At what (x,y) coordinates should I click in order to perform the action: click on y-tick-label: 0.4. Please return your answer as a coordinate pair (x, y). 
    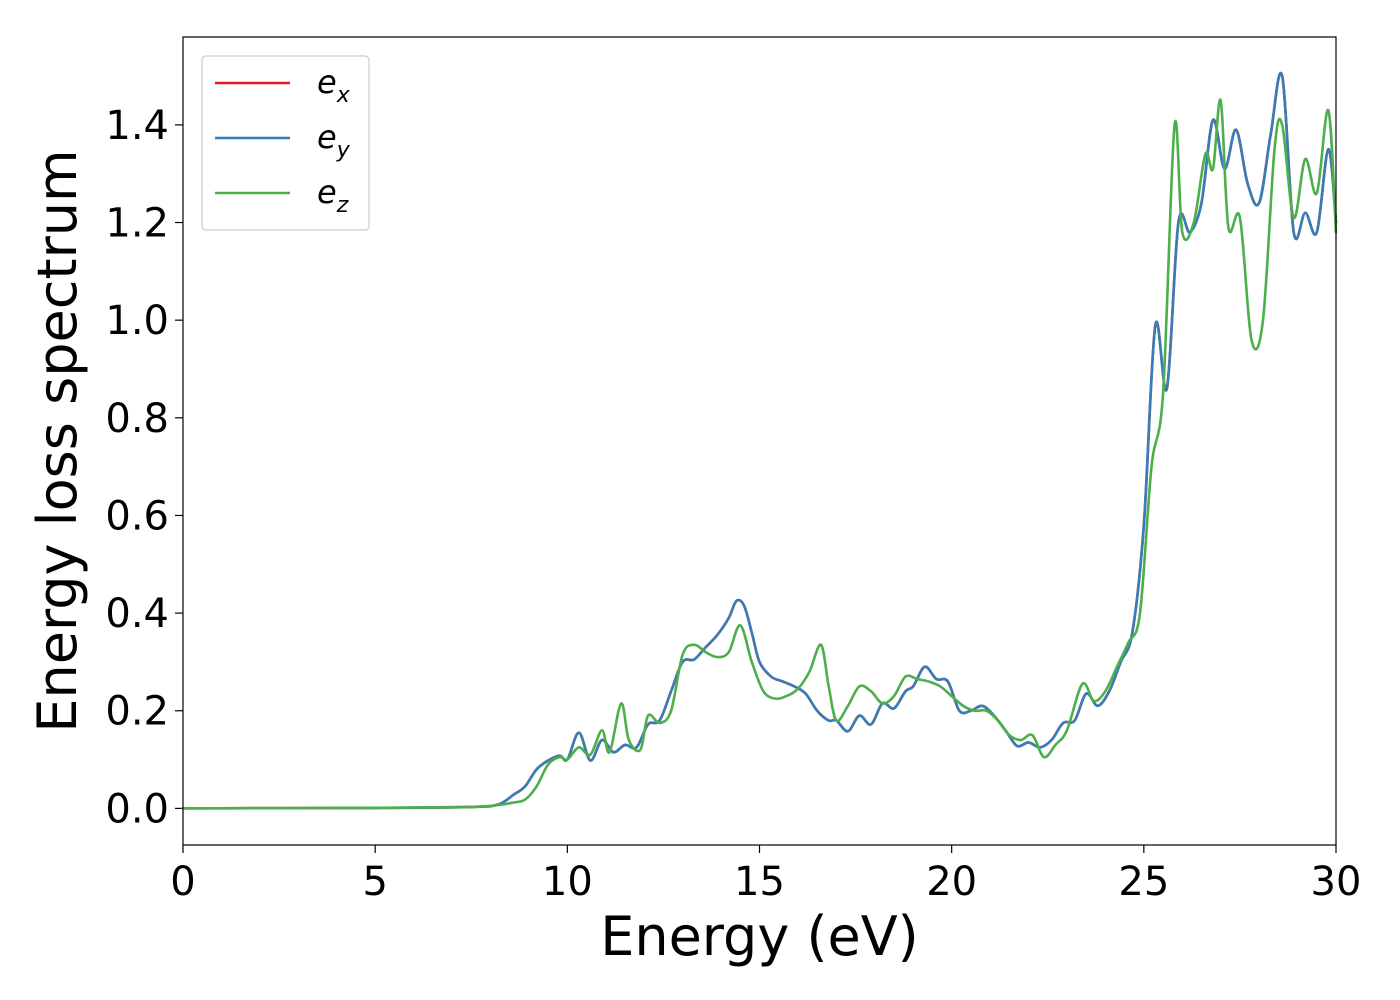
    Looking at the image, I should click on (137, 614).